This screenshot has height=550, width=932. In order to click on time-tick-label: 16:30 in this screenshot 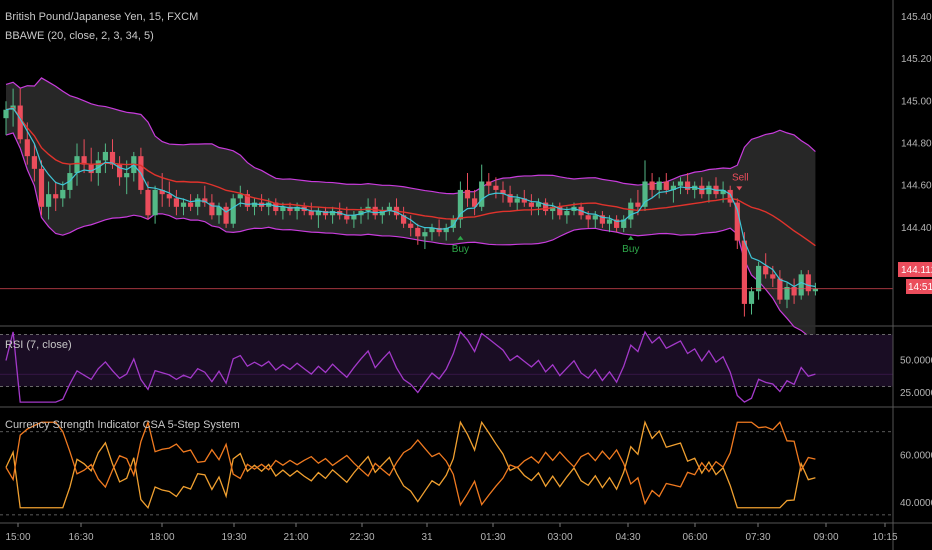, I will do `click(80, 537)`.